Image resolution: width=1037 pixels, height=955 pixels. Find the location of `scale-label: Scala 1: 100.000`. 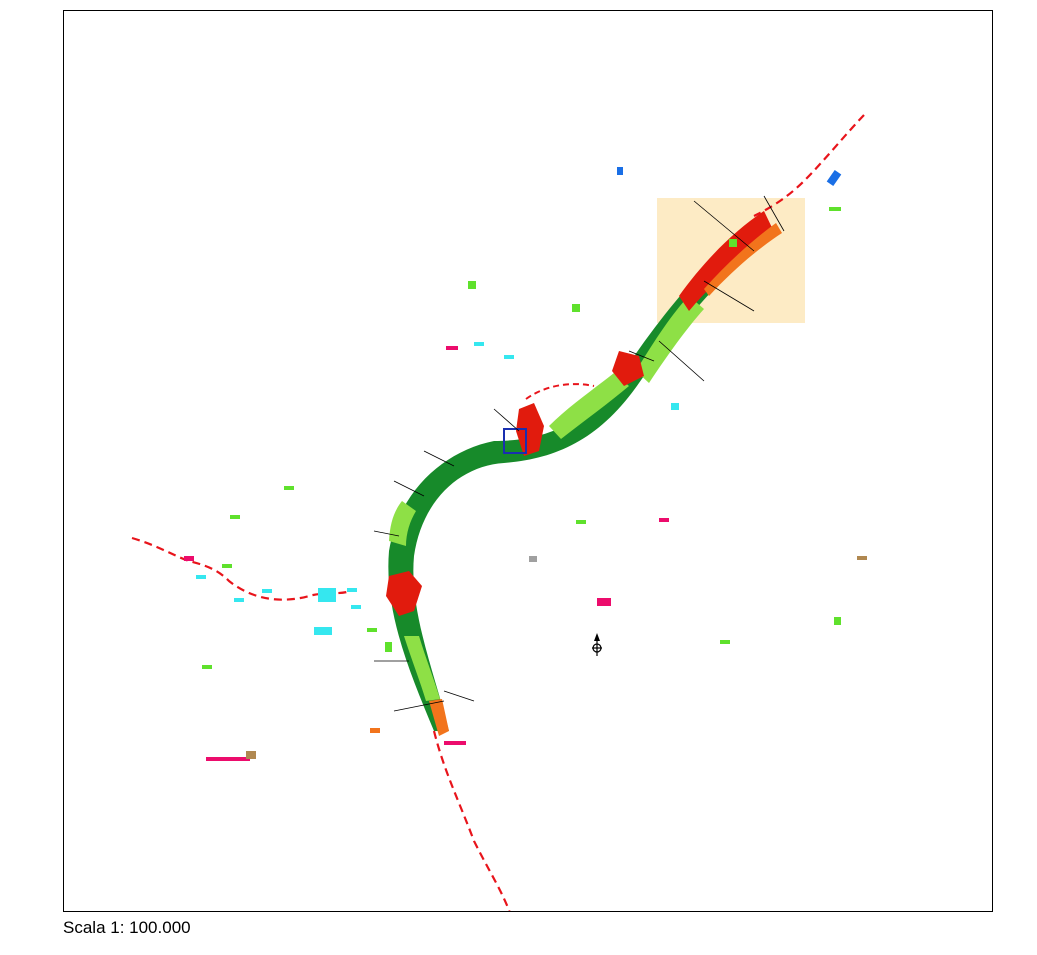

scale-label: Scala 1: 100.000 is located at coordinates (127, 927).